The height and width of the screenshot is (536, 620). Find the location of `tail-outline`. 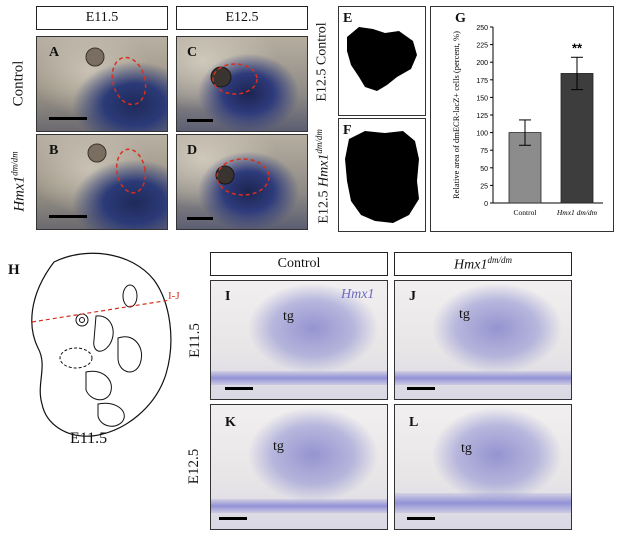

tail-outline is located at coordinates (111, 414).